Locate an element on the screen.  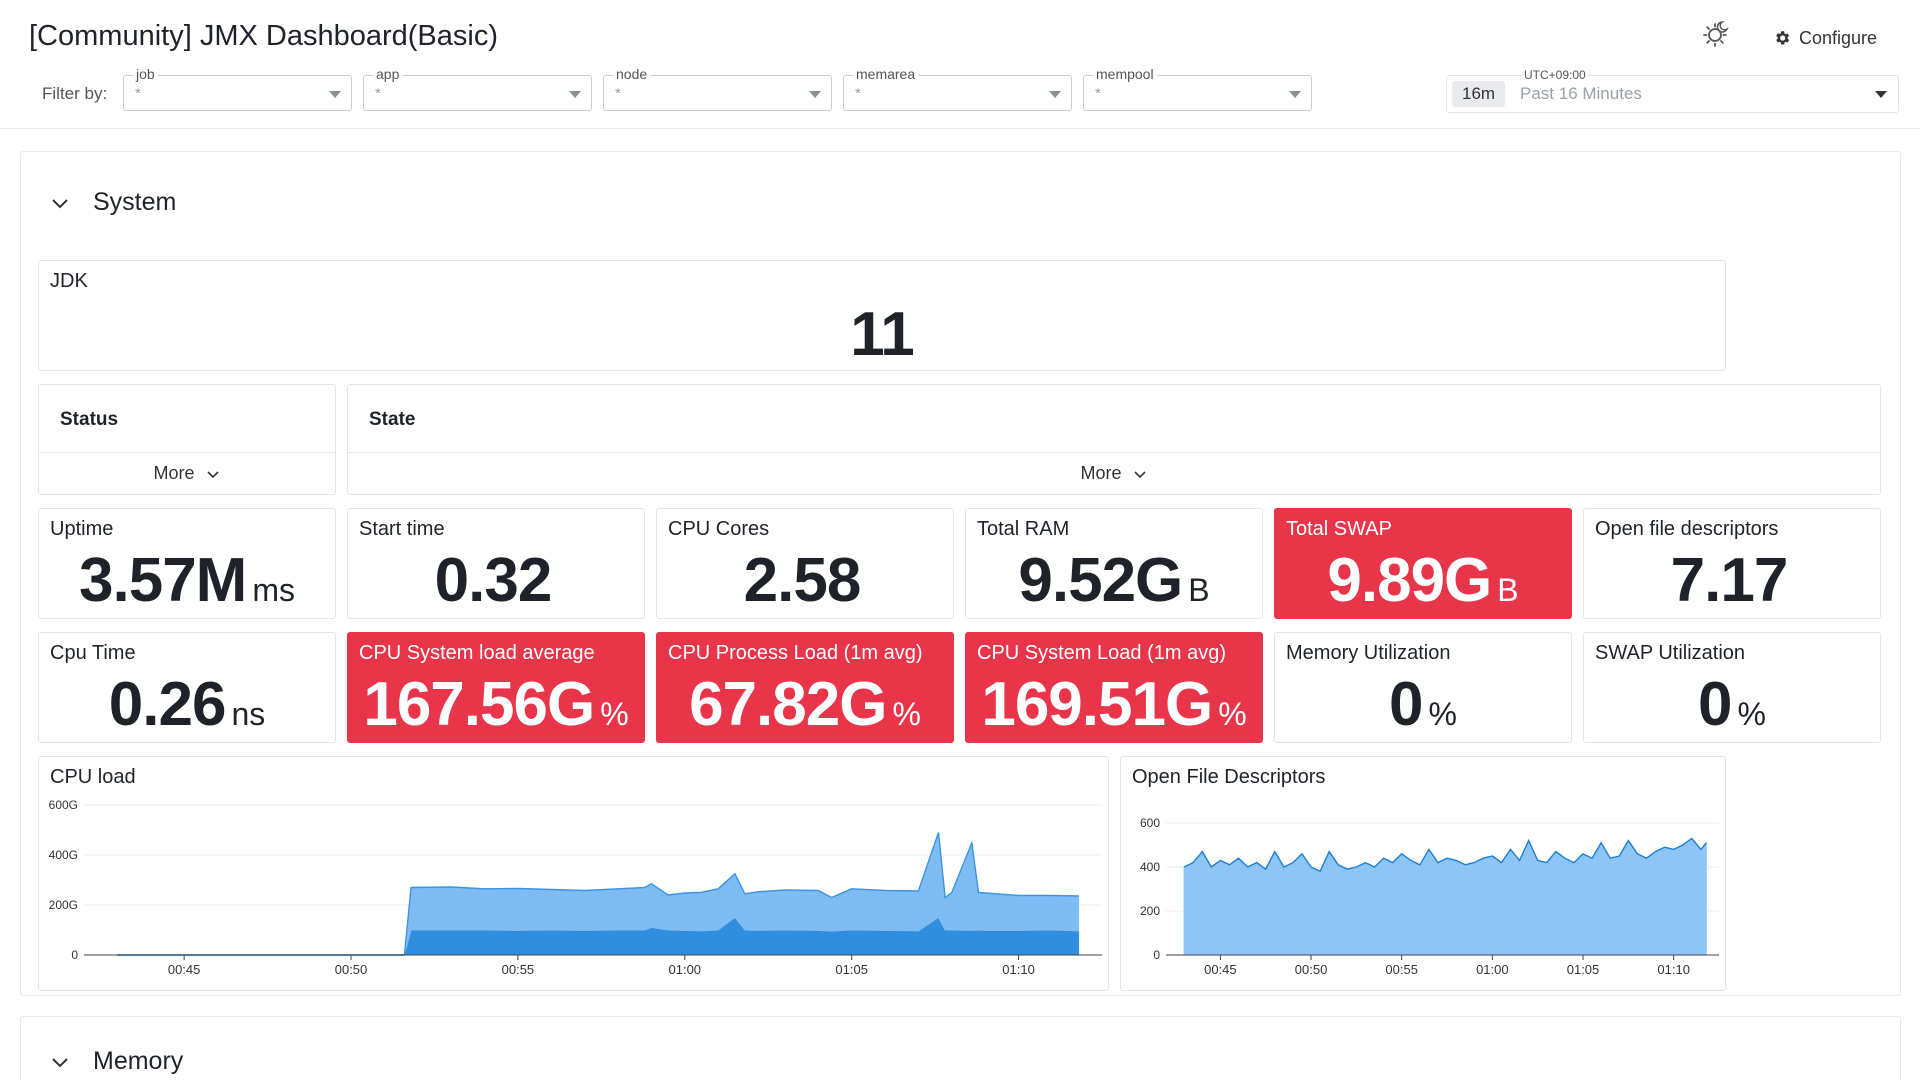
state-more-label: More is located at coordinates (1101, 473).